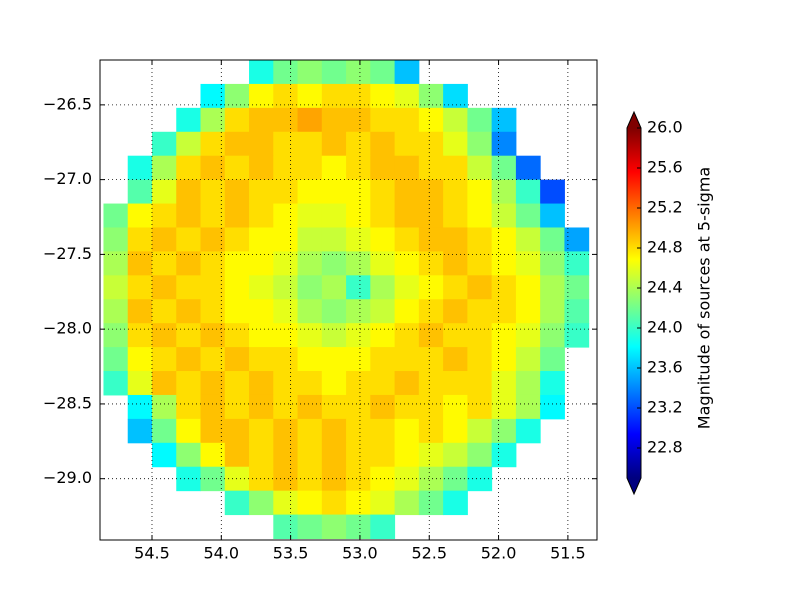  Describe the element at coordinates (499, 553) in the screenshot. I see `x-tick-label: 52.0` at that location.